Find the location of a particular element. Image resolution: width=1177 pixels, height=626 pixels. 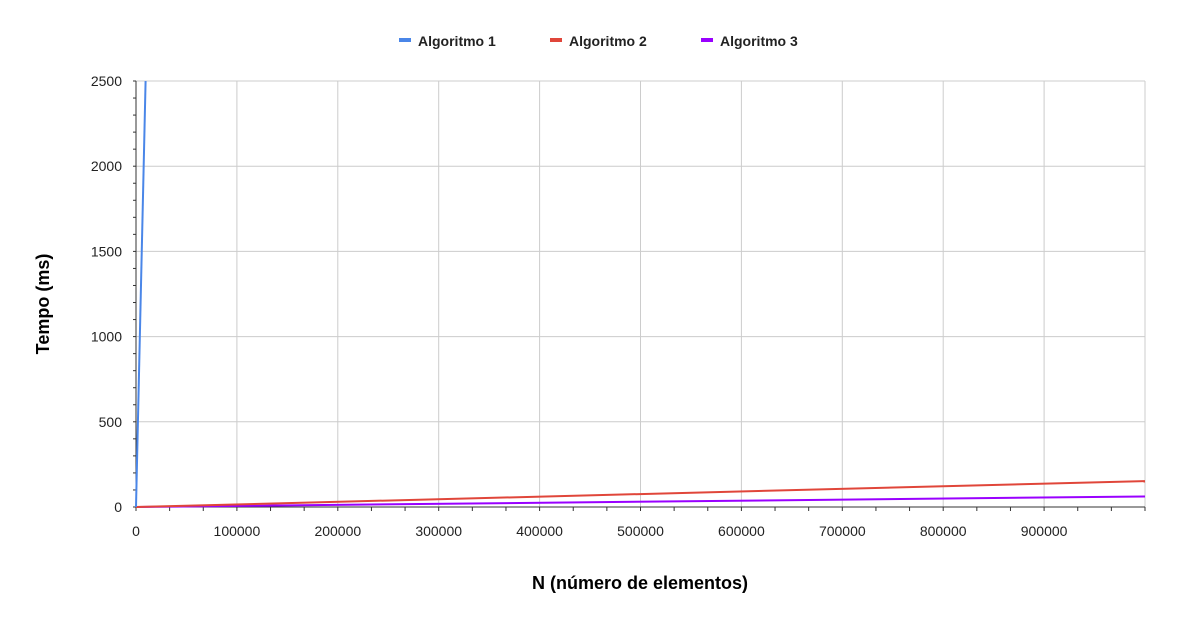

y-tick-labels: 0 500 1000 1500 2000 2500 is located at coordinates (106, 294).